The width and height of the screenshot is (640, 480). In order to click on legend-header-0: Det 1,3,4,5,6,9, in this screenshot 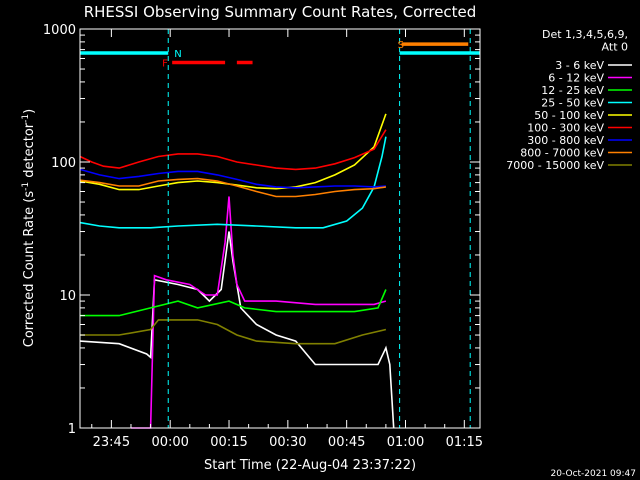, I will do `click(585, 34)`.